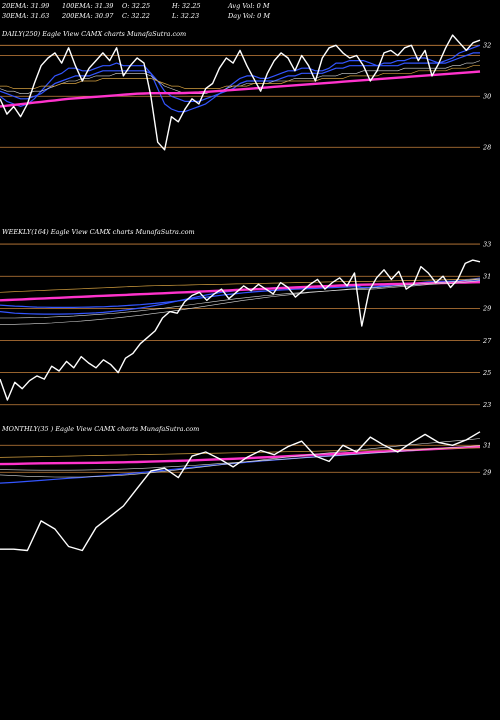 This screenshot has width=500, height=720. What do you see at coordinates (487, 46) in the screenshot?
I see `y-tick-label: 32` at bounding box center [487, 46].